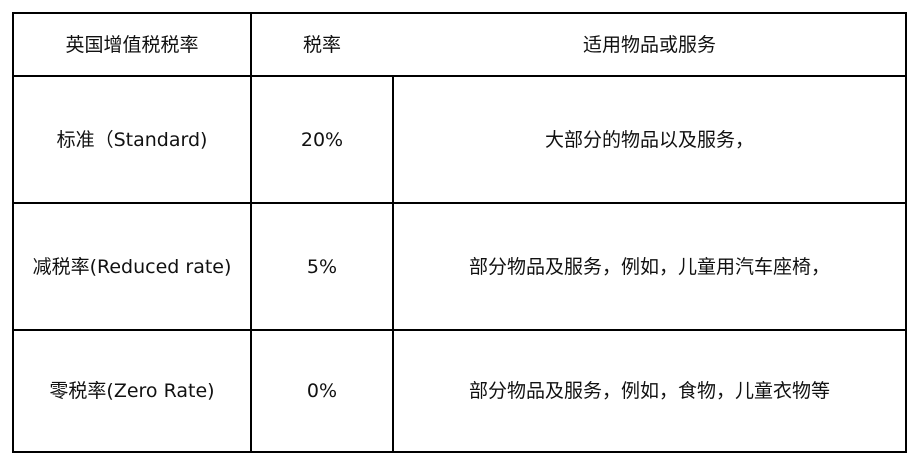 The height and width of the screenshot is (464, 916). What do you see at coordinates (459, 13) in the screenshot?
I see `border-top` at bounding box center [459, 13].